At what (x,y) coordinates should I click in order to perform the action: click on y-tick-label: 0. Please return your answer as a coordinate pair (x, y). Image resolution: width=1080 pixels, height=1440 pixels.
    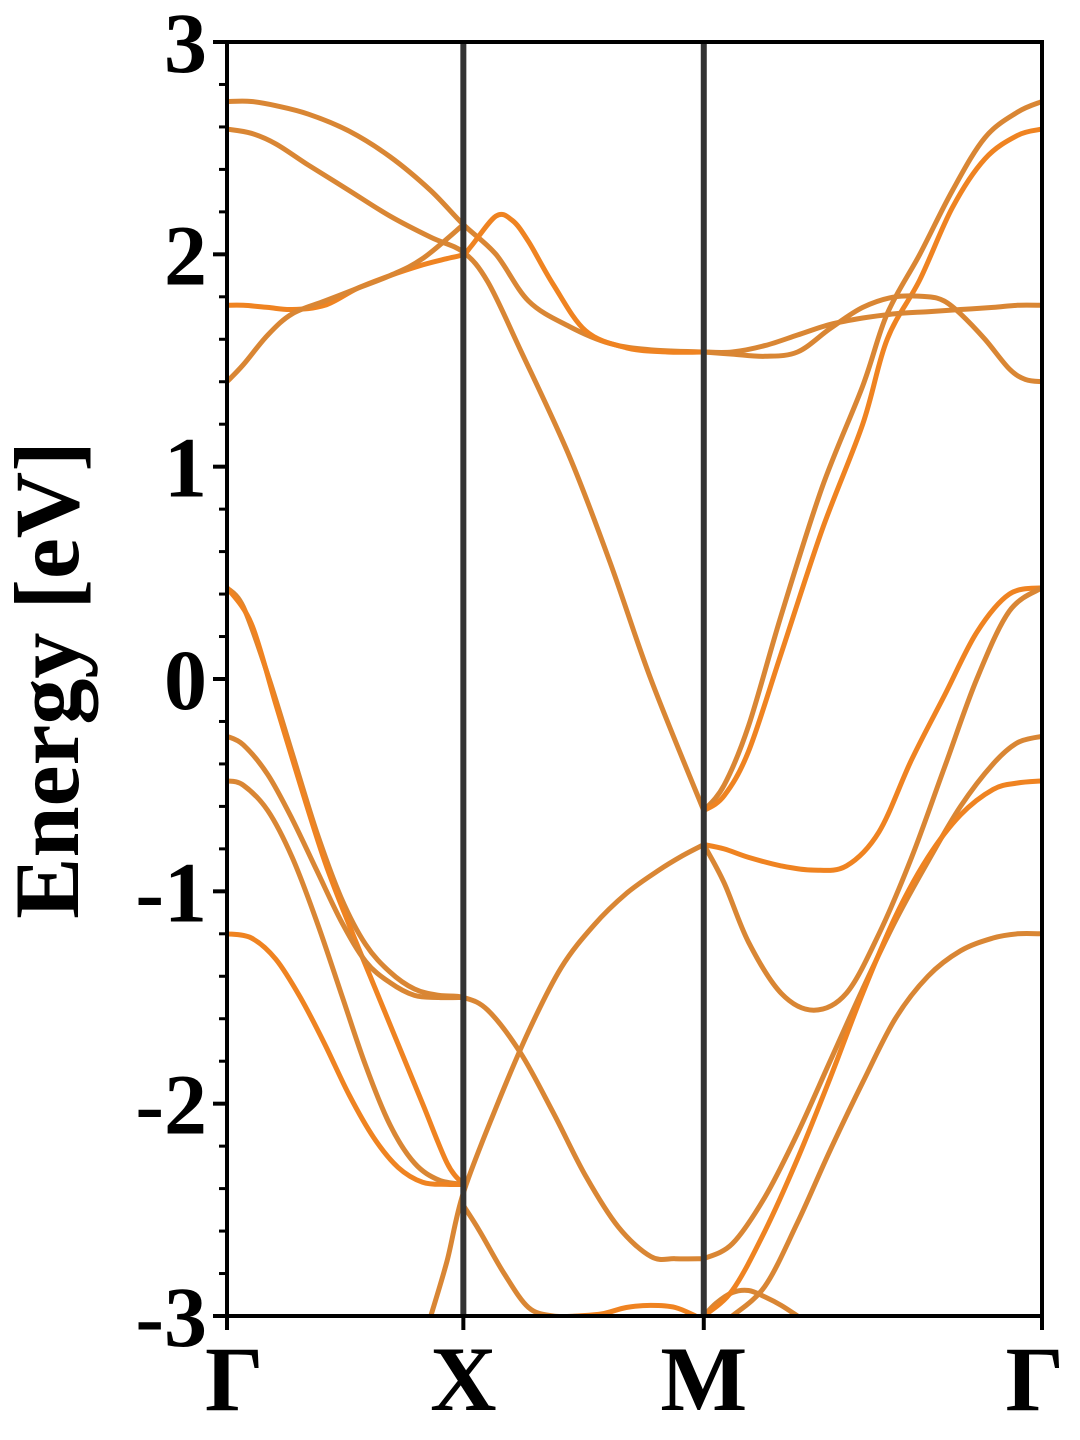
    Looking at the image, I should click on (185, 680).